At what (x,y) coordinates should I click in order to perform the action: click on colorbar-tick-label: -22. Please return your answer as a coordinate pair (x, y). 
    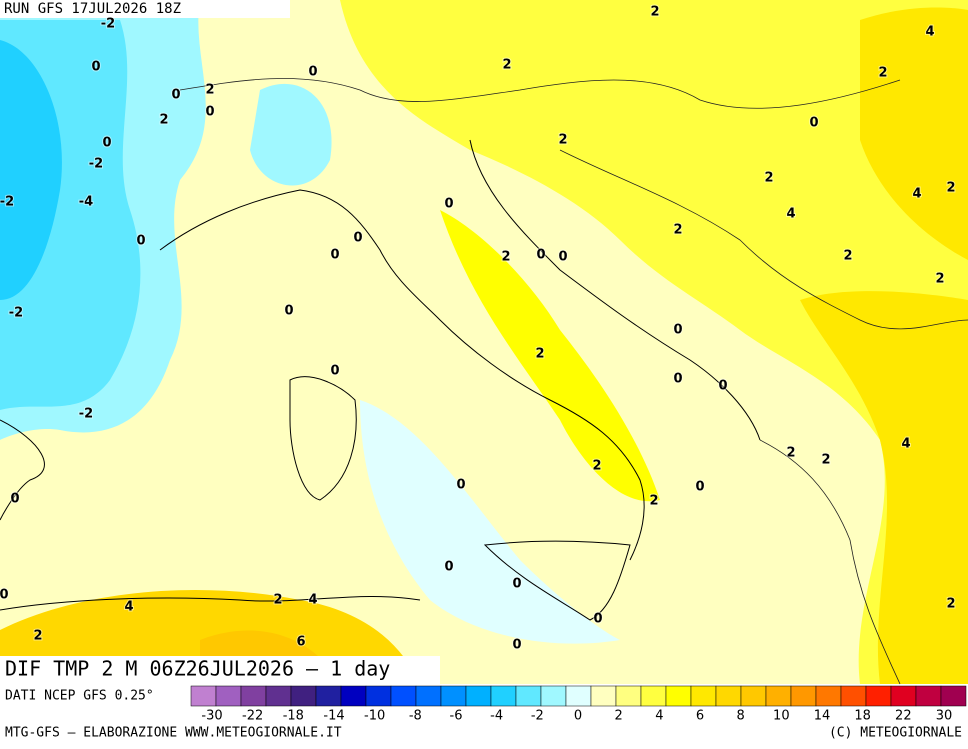
    Looking at the image, I should click on (252, 716).